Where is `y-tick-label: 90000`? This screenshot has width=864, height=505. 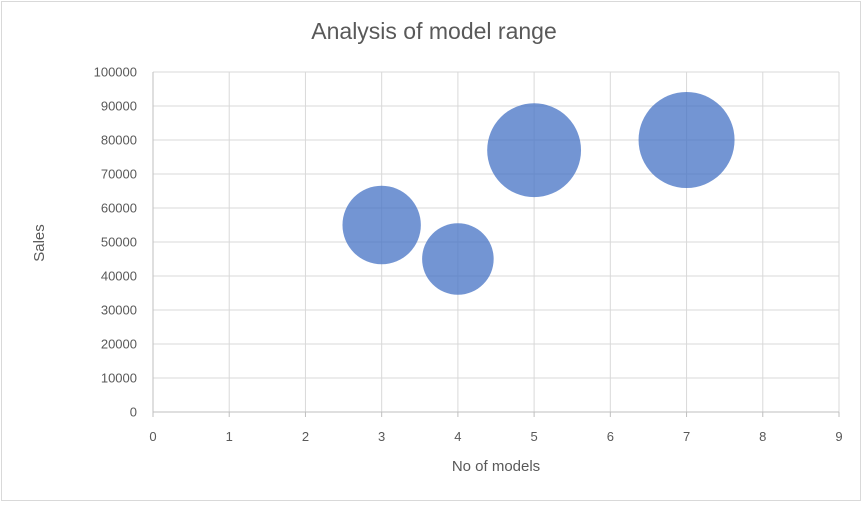
y-tick-label: 90000 is located at coordinates (119, 106).